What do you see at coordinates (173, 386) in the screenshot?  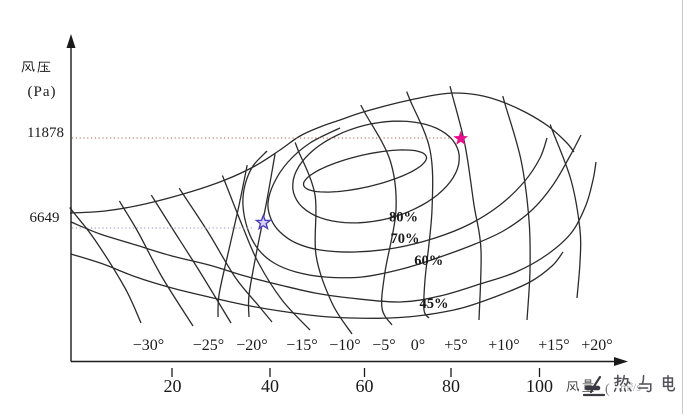 I see `svg-text: 20` at bounding box center [173, 386].